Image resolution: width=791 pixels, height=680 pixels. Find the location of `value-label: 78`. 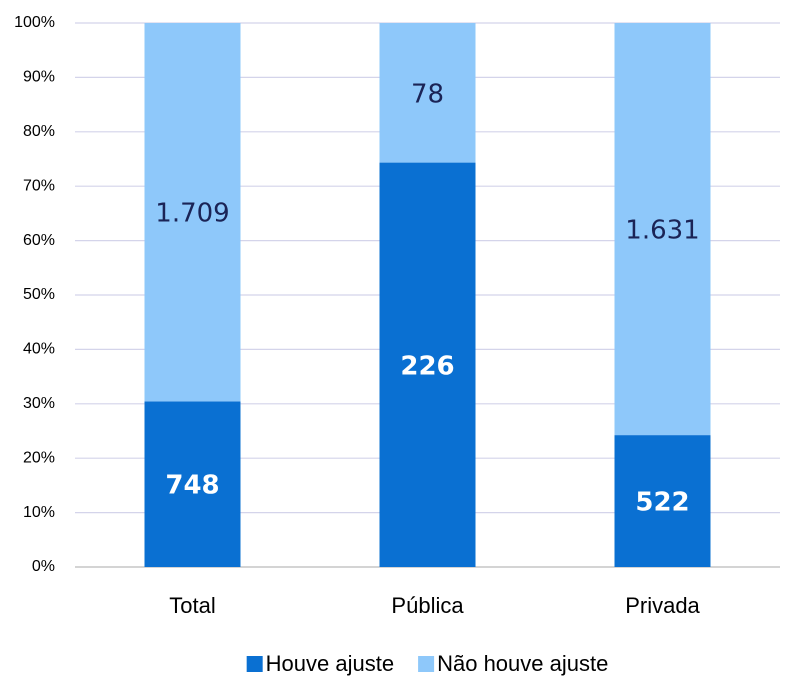

value-label: 78 is located at coordinates (427, 94).